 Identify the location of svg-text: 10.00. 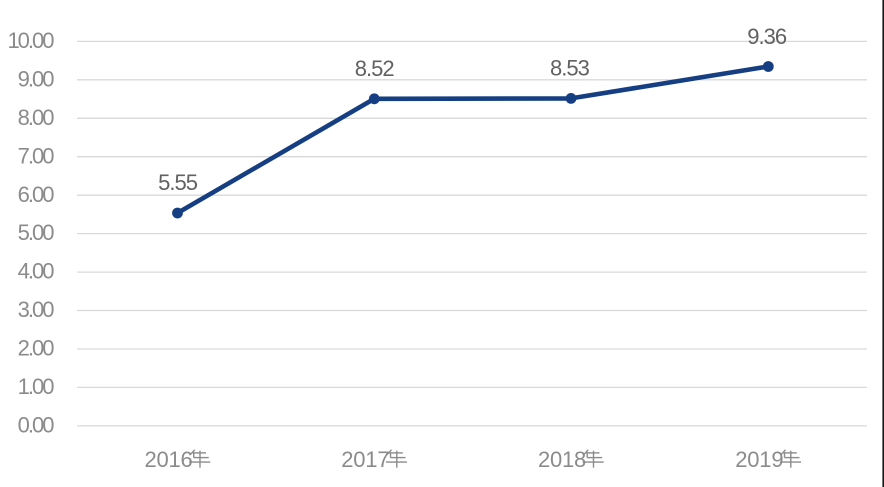
(30, 40).